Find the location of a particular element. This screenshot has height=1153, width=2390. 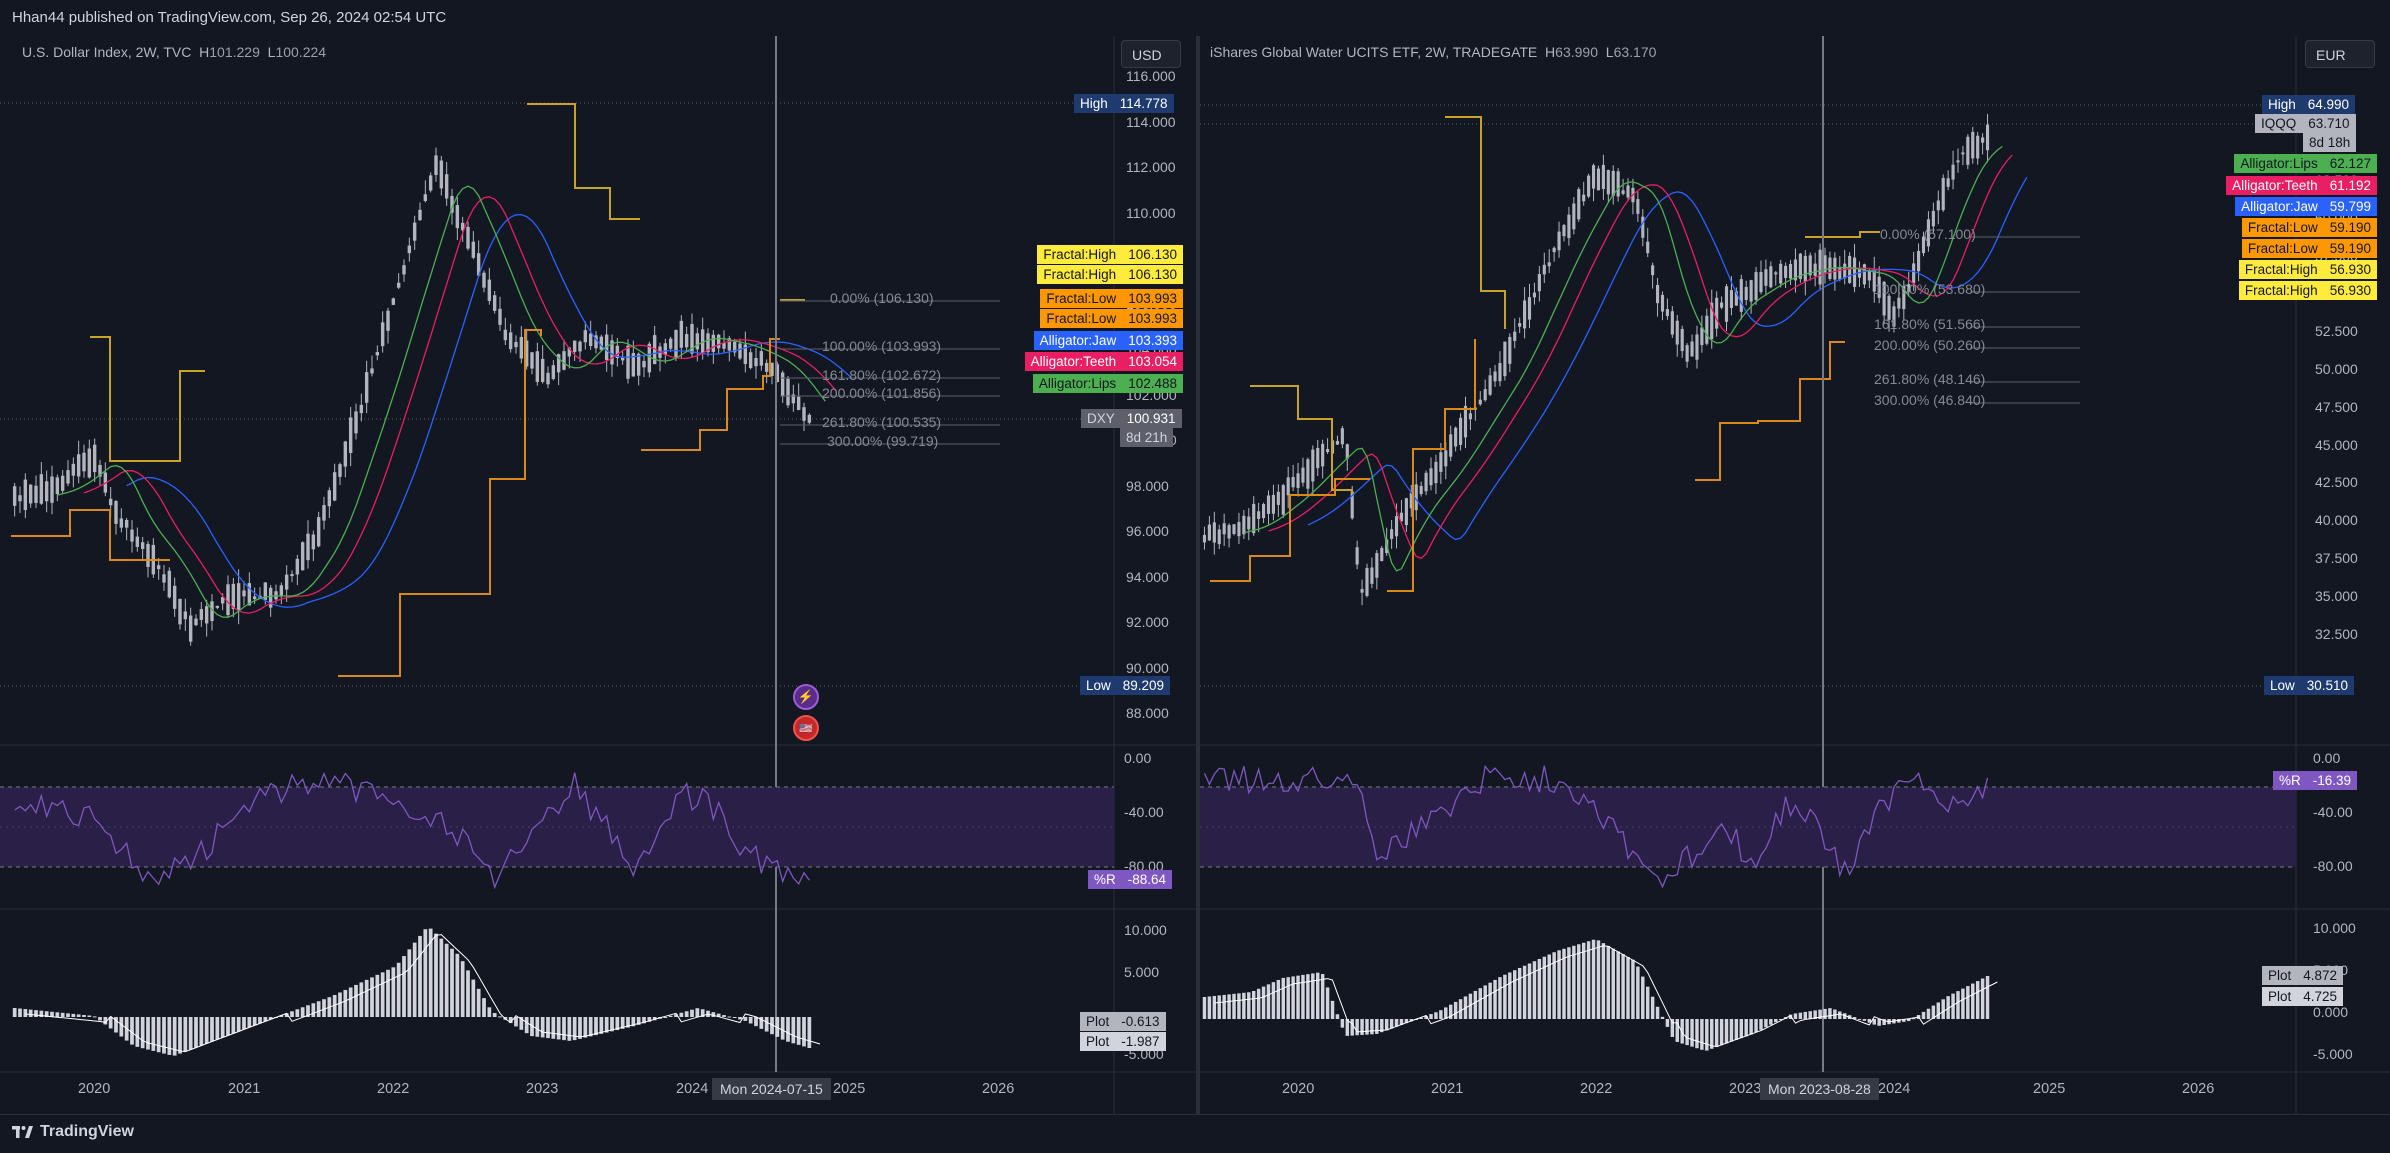

wr-label: %R is located at coordinates (2290, 780).